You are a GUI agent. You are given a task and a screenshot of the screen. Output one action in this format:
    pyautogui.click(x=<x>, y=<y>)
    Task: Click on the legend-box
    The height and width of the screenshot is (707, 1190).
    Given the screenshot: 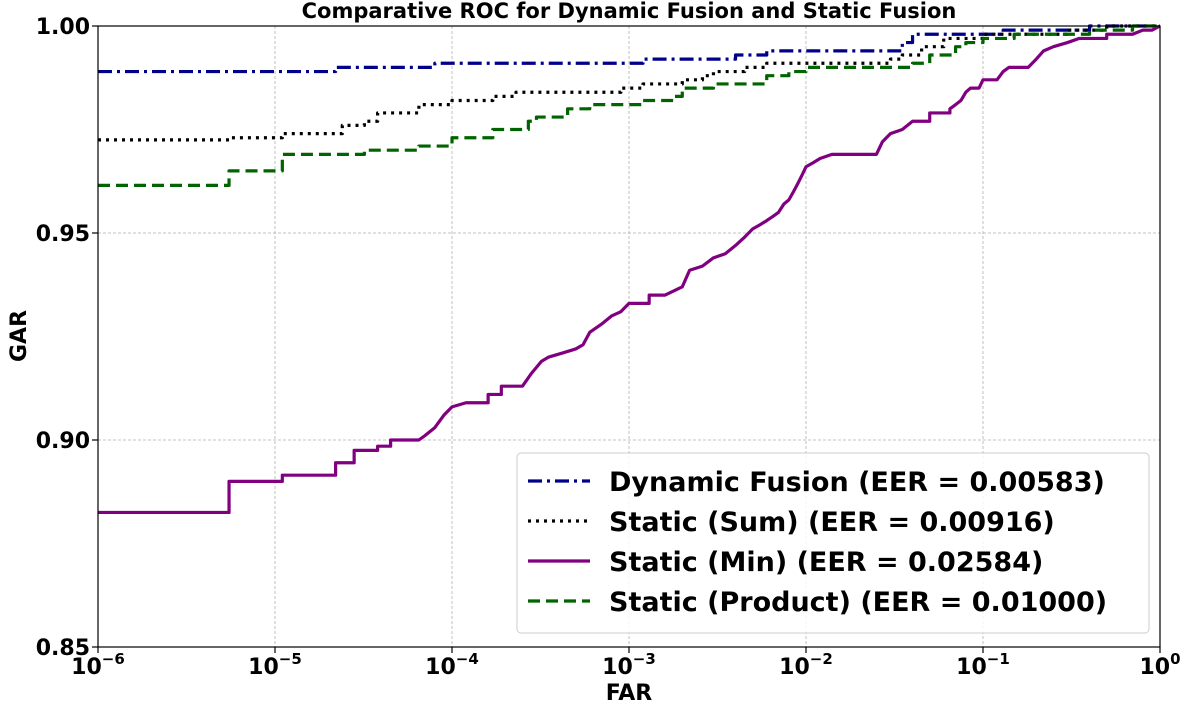 What is the action you would take?
    pyautogui.click(x=833, y=543)
    